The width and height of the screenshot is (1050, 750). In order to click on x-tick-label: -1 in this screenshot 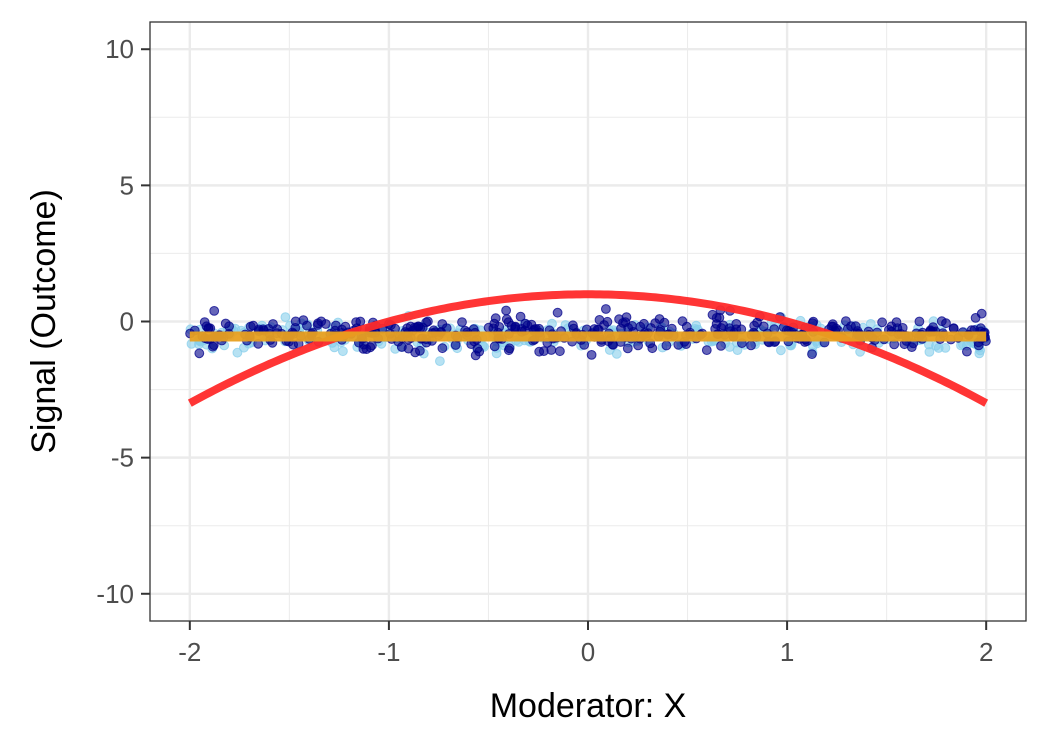, I will do `click(388, 652)`.